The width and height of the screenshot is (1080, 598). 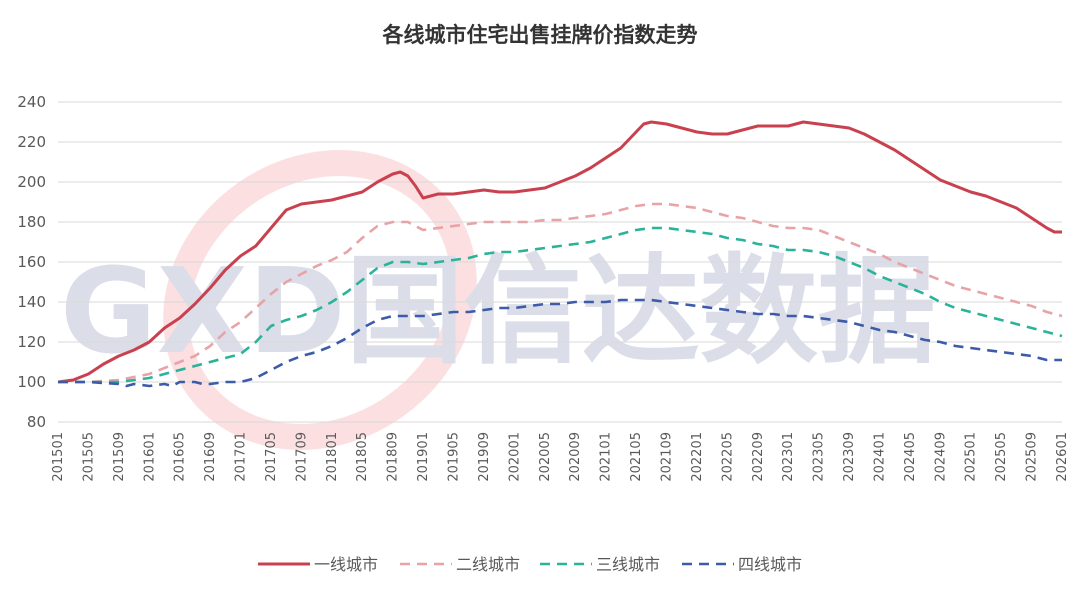 I want to click on x-tick-label: 201905, so click(x=454, y=457).